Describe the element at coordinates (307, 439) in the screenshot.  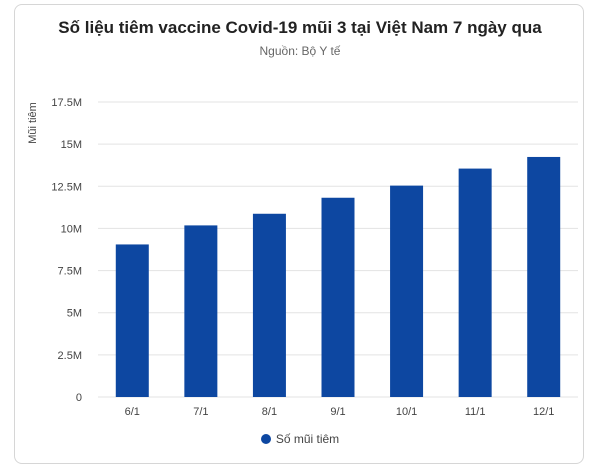
I see `legend-label: Số mũi tiêm` at that location.